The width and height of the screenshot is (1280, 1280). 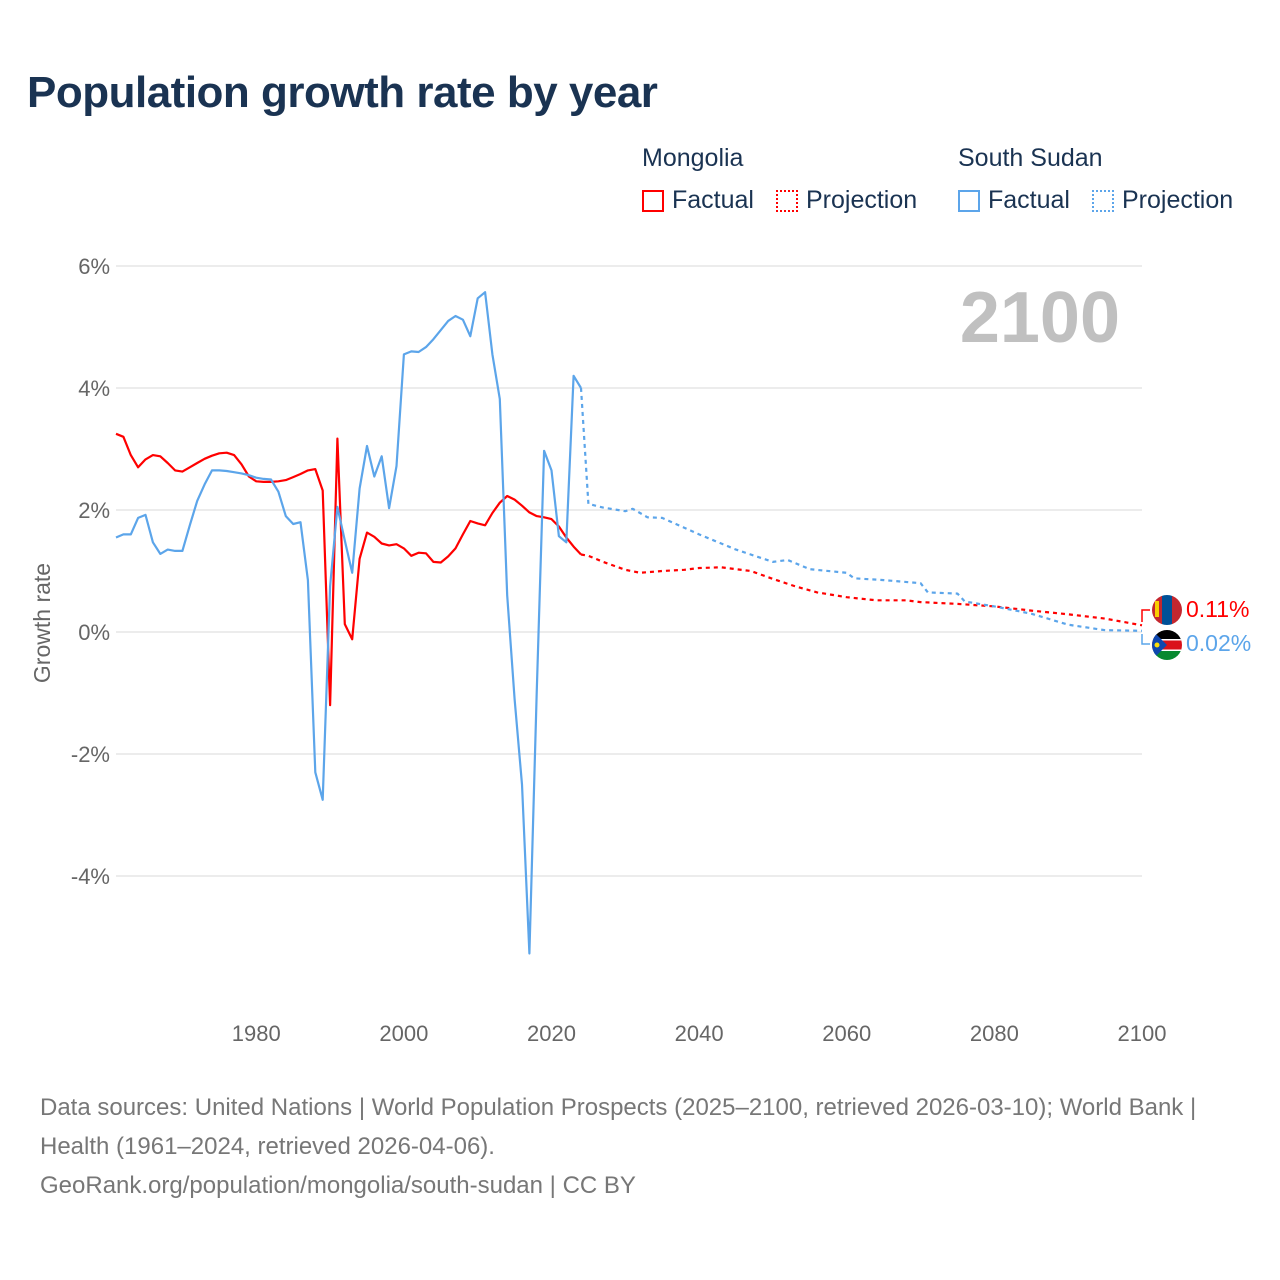 I want to click on series-line-mongolia-projection, so click(x=861, y=590).